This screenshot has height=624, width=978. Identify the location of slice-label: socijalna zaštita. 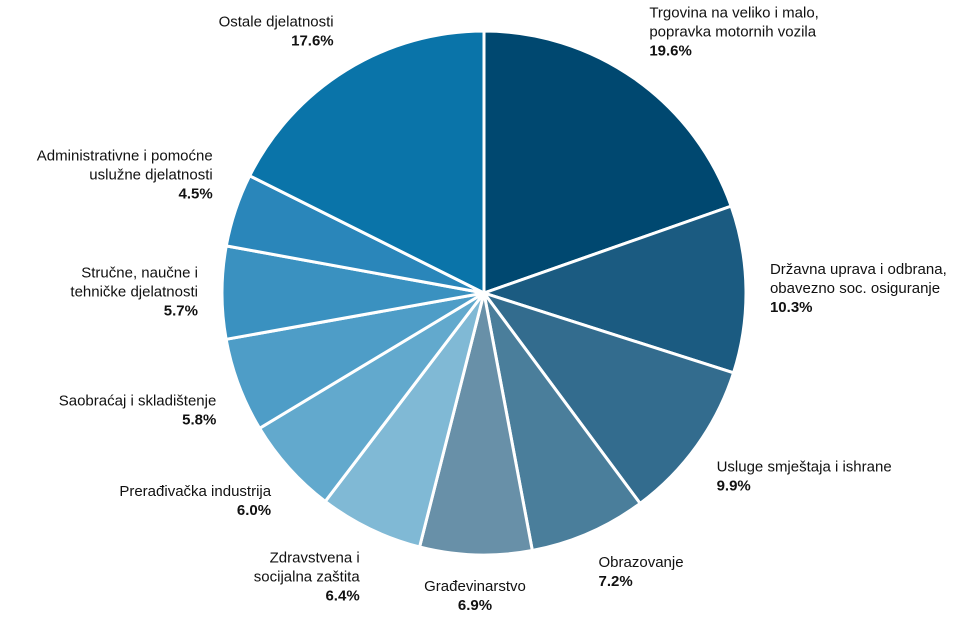
(307, 577).